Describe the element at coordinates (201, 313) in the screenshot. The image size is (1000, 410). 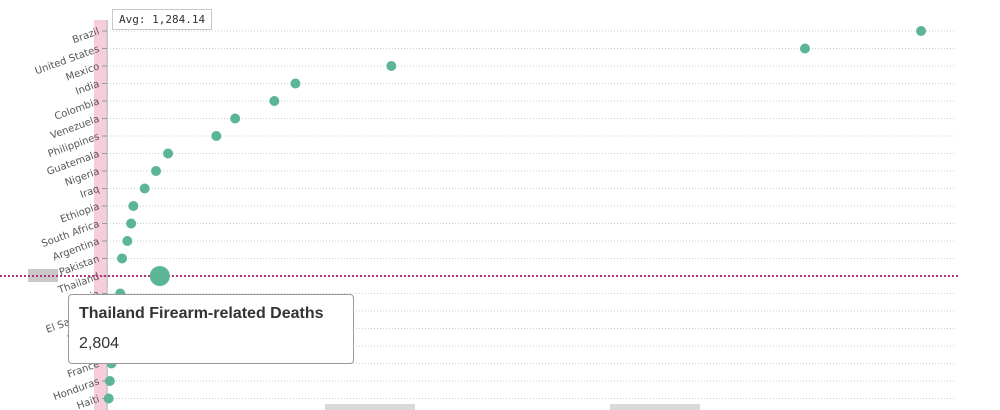
I see `tooltip-title: Thailand Firearm-related Deaths` at that location.